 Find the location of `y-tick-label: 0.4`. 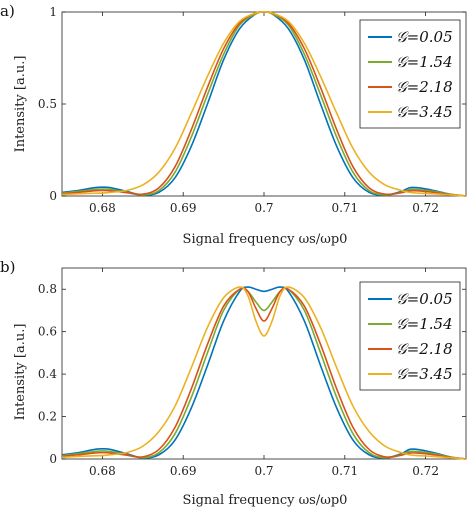

y-tick-label: 0.4 is located at coordinates (47, 374).